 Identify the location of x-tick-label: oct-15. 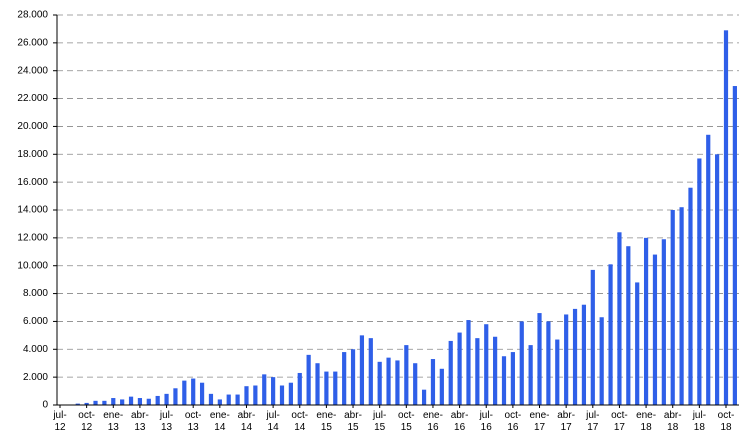
(406, 421).